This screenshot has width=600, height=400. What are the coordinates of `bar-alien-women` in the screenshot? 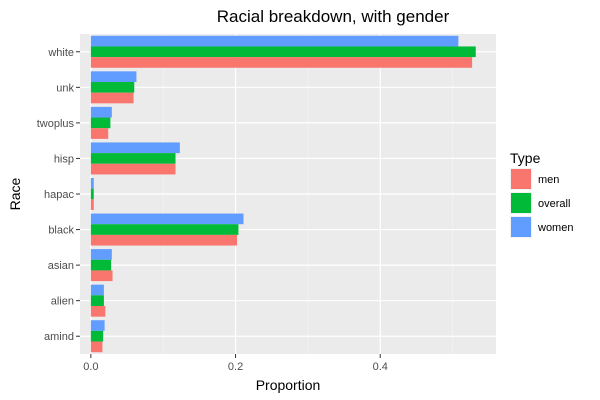 It's located at (97, 290).